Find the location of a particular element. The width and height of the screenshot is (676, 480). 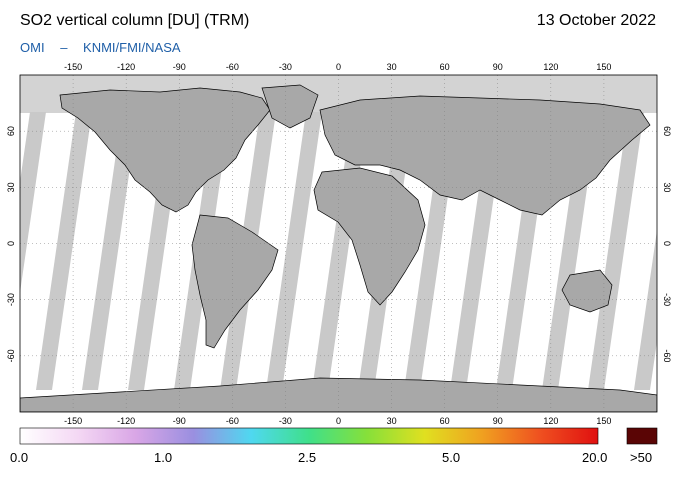

lon-ticks-top: -150 -120 -90 -60 -30 0 30 60 90 120 150 is located at coordinates (337, 67).